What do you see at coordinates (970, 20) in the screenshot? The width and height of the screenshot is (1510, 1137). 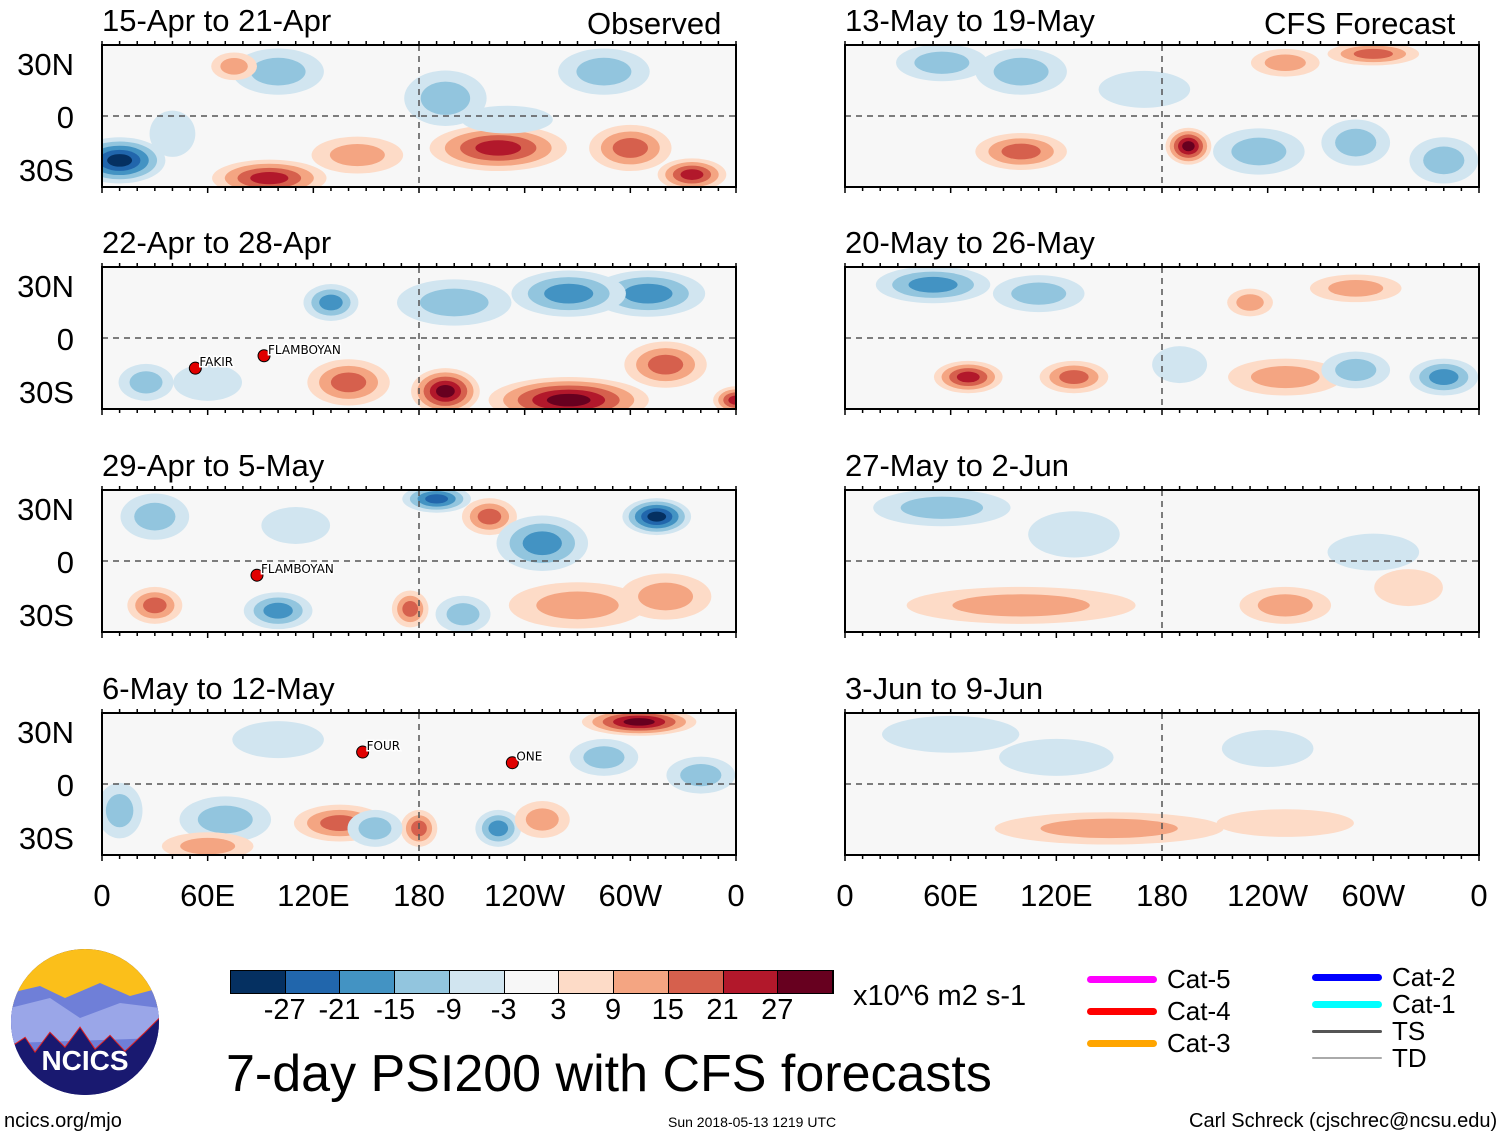 I see `panel-title: 13-May to 19-May` at bounding box center [970, 20].